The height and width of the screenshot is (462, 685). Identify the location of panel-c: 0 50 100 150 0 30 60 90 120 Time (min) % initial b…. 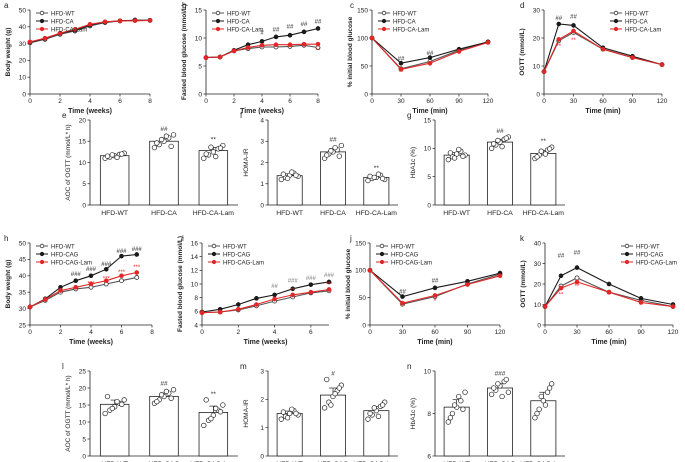
(420, 61).